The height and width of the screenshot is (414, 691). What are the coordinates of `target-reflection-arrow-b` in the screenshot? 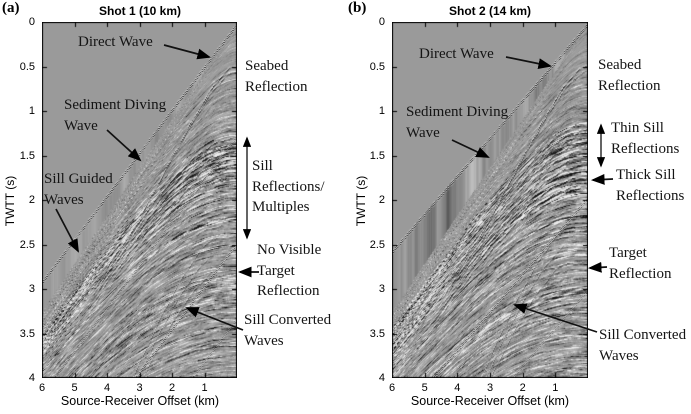 It's located at (597, 267).